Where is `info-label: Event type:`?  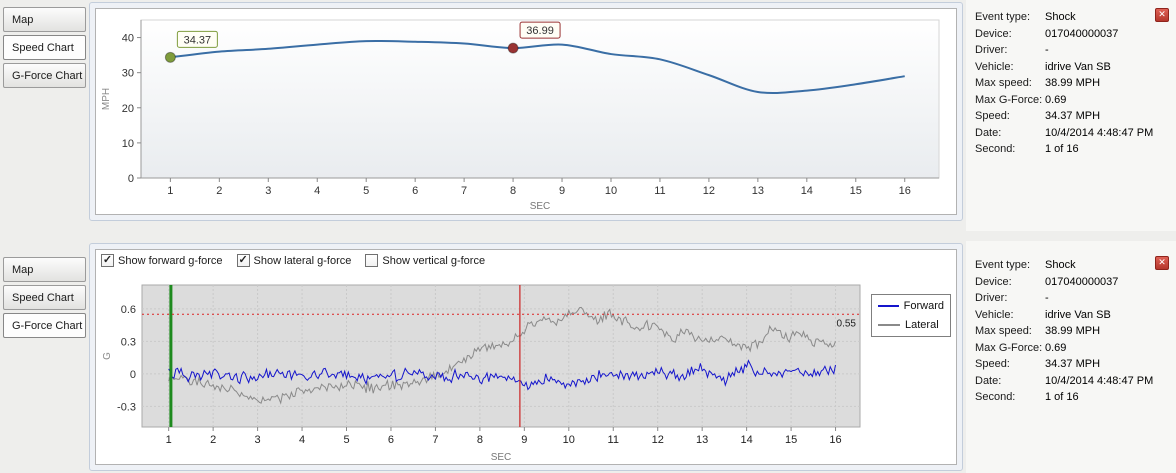 info-label: Event type: is located at coordinates (1003, 265).